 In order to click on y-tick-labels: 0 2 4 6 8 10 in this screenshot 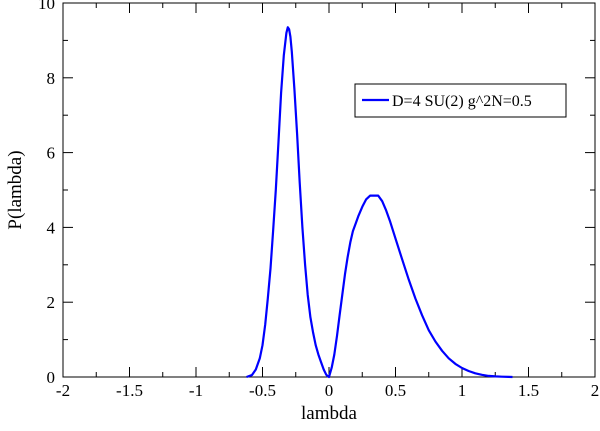, I will do `click(47, 193)`.